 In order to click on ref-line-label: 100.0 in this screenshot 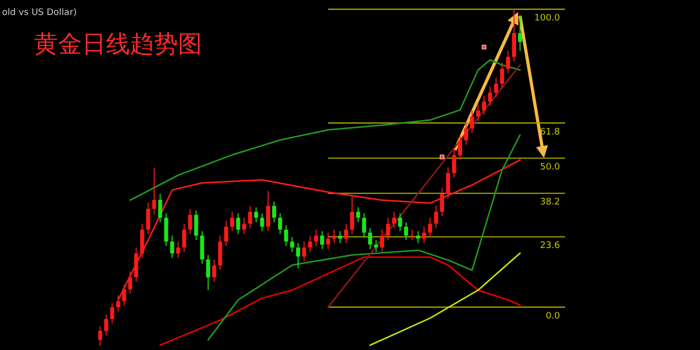, I will do `click(547, 19)`.